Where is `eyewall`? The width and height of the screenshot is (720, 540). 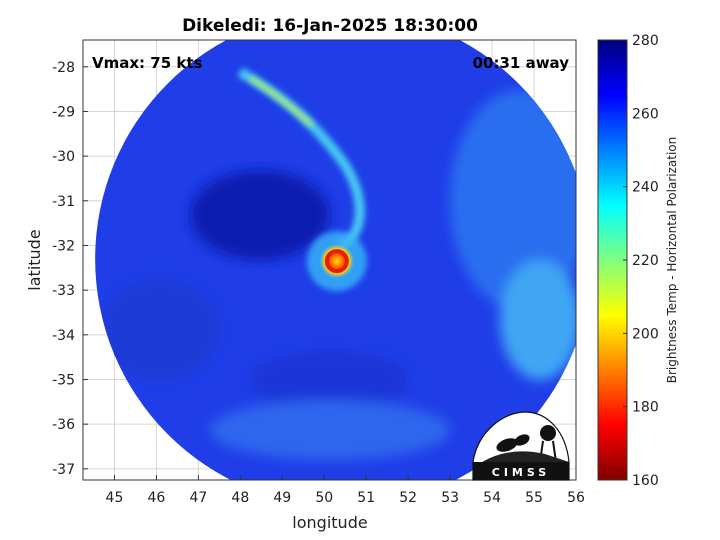
eyewall is located at coordinates (336, 261).